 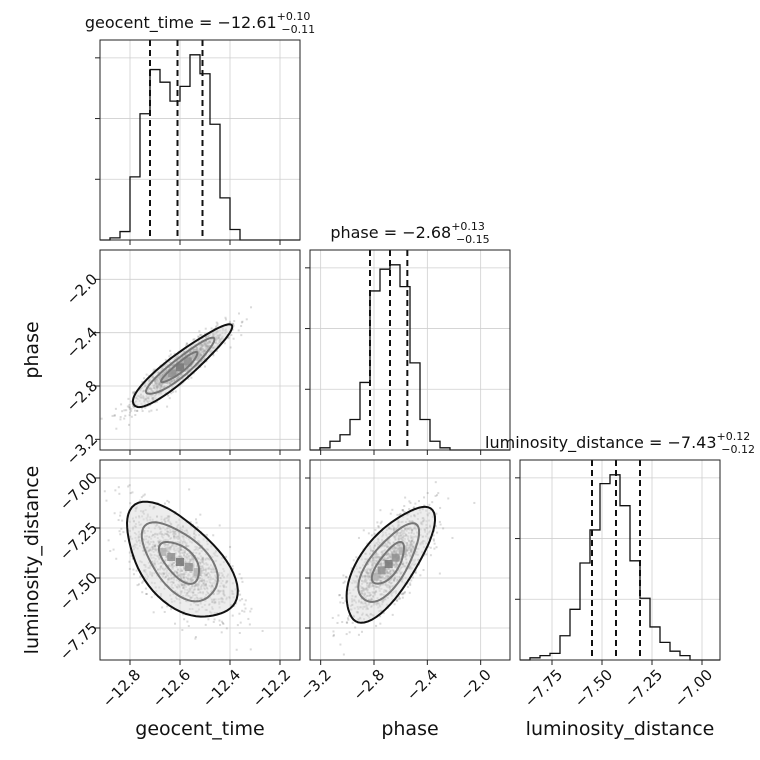 I want to click on x-axis-label-luminosity_distance: luminosity_distance, so click(x=620, y=729).